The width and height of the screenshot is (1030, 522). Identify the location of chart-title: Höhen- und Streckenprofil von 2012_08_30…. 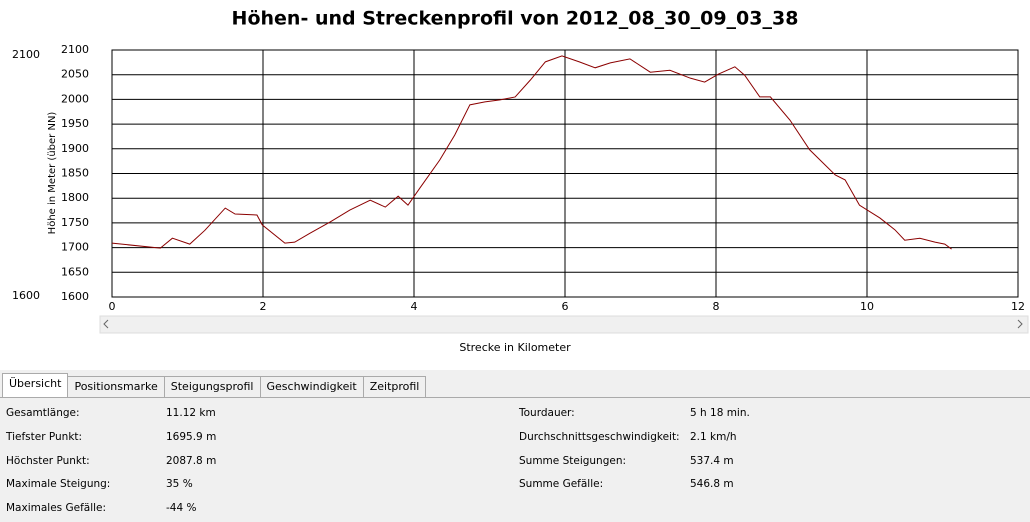
(515, 19).